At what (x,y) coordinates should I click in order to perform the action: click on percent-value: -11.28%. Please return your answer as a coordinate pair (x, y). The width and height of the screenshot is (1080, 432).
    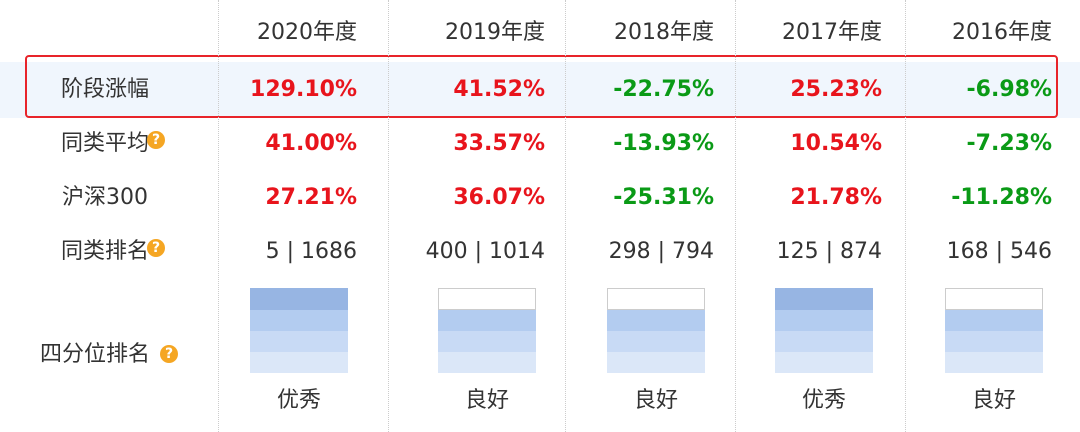
    Looking at the image, I should click on (1001, 197).